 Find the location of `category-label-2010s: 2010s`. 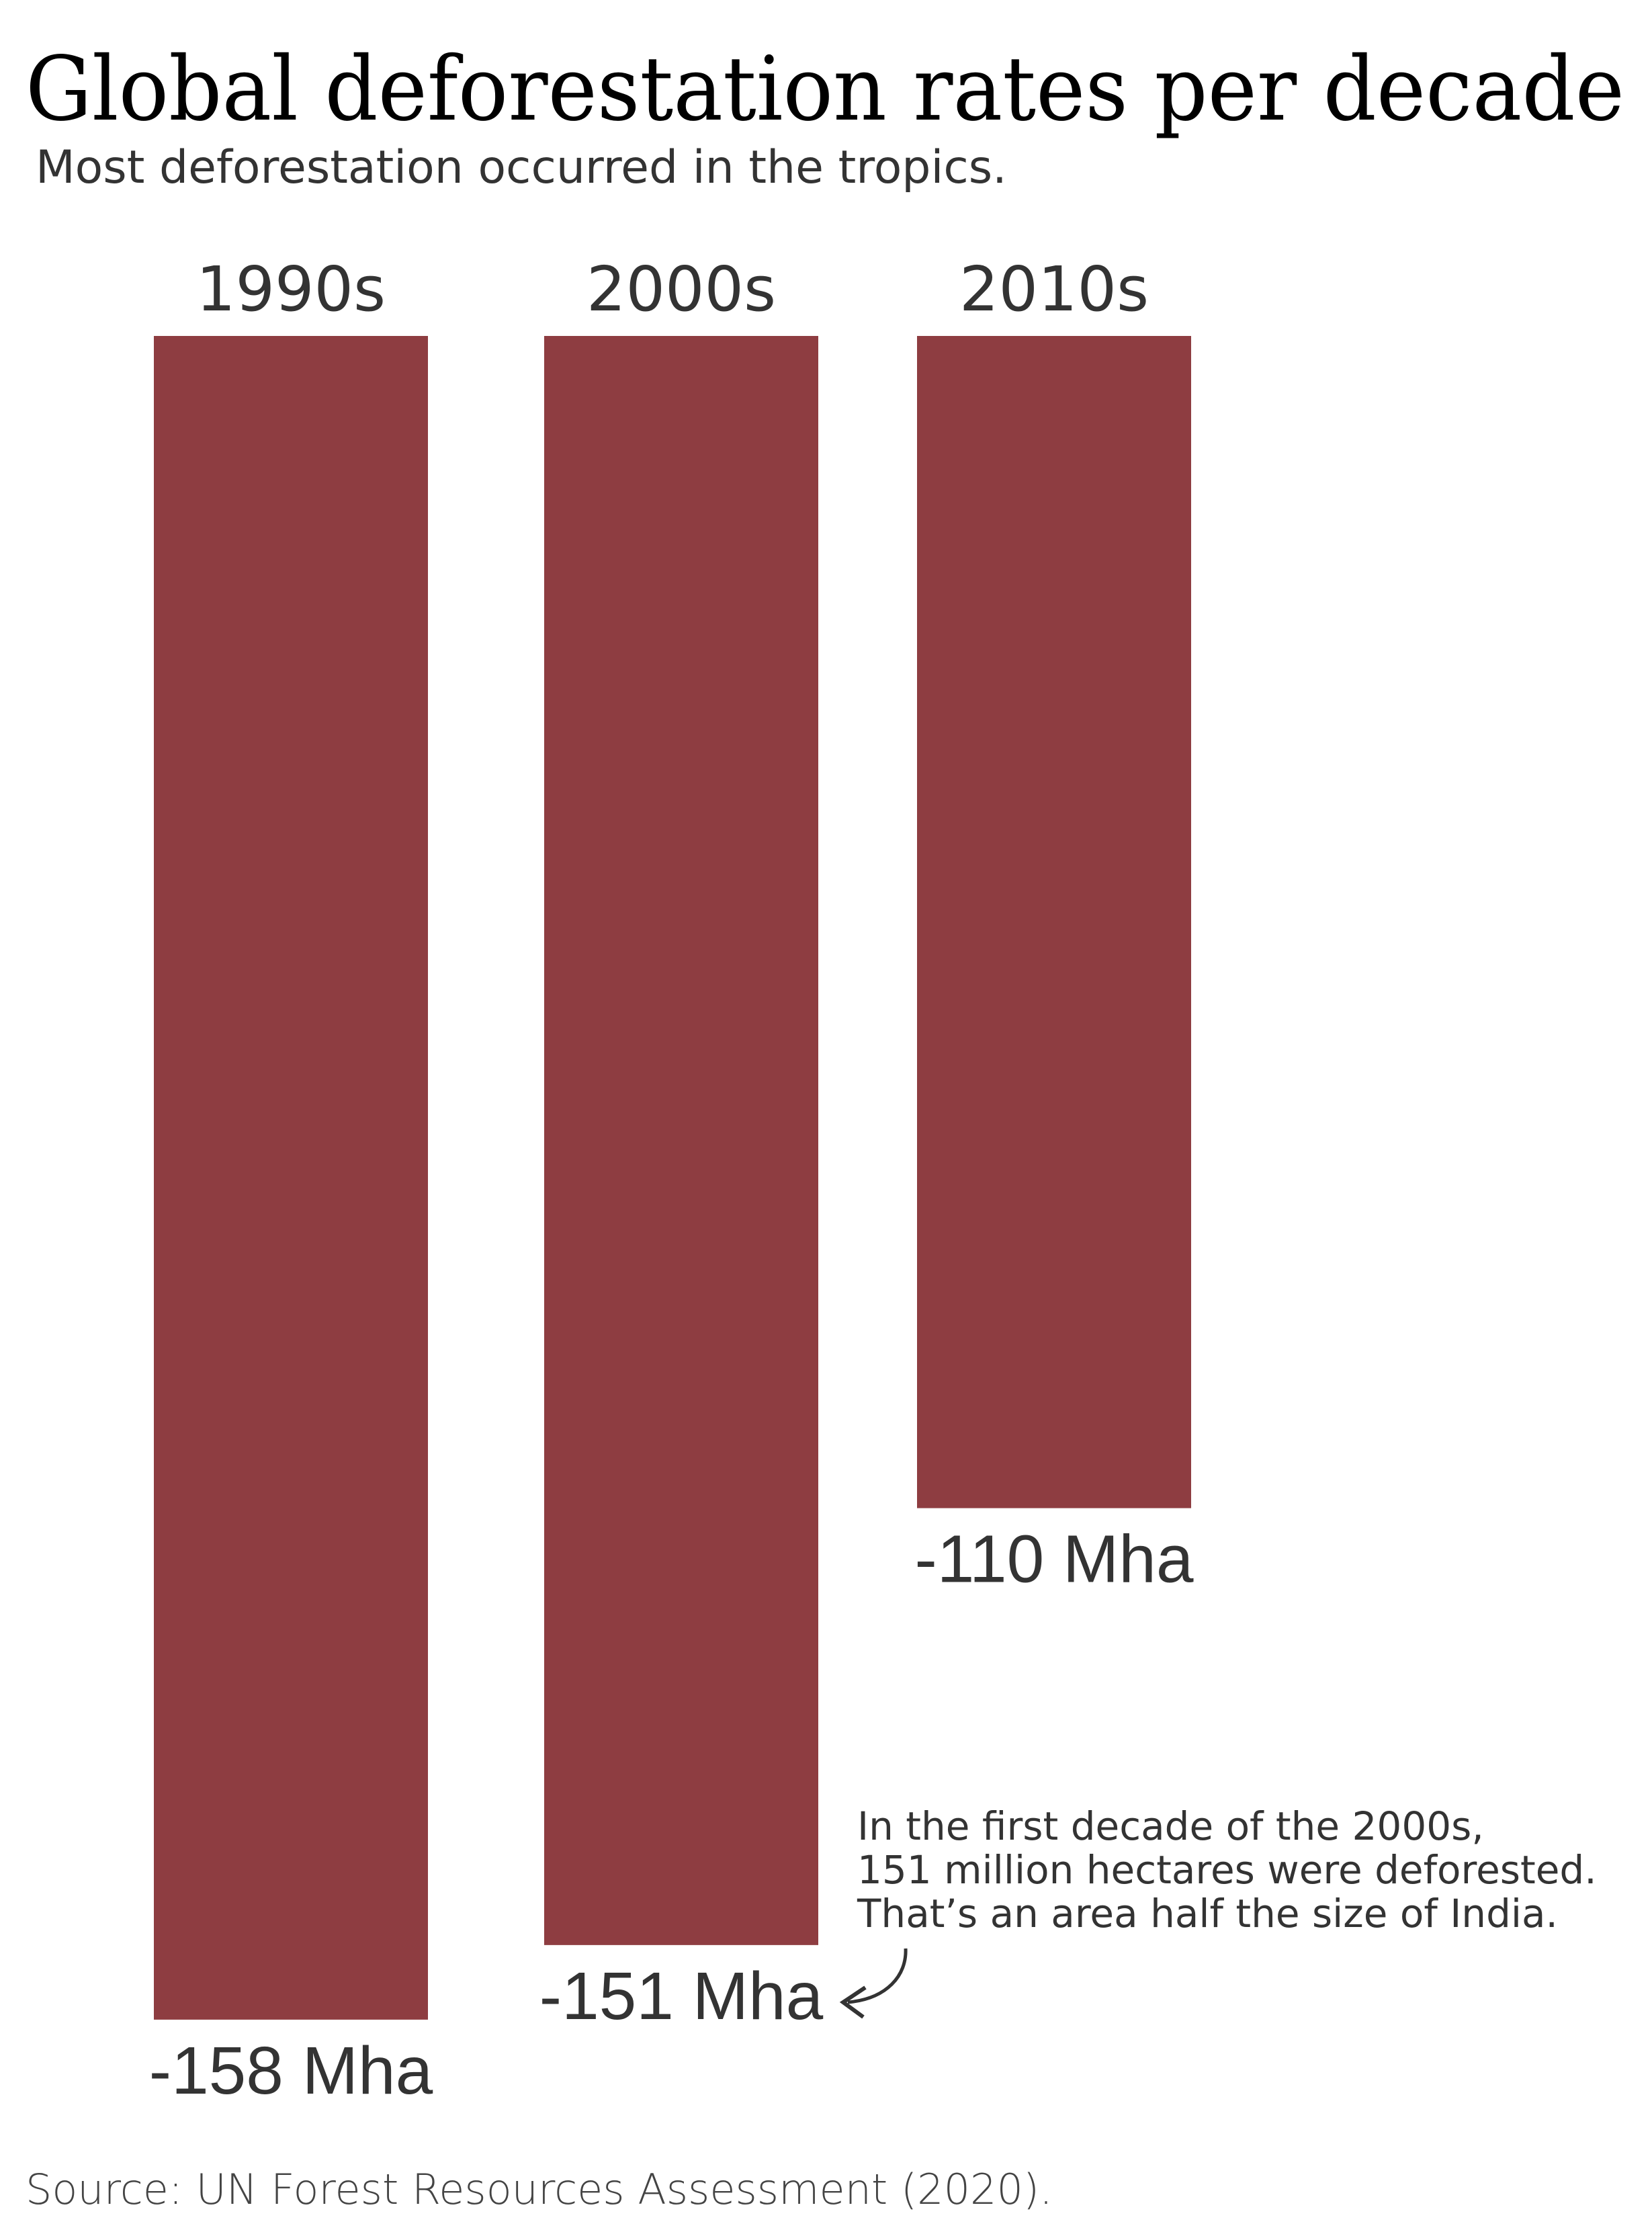

category-label-2010s: 2010s is located at coordinates (1054, 289).